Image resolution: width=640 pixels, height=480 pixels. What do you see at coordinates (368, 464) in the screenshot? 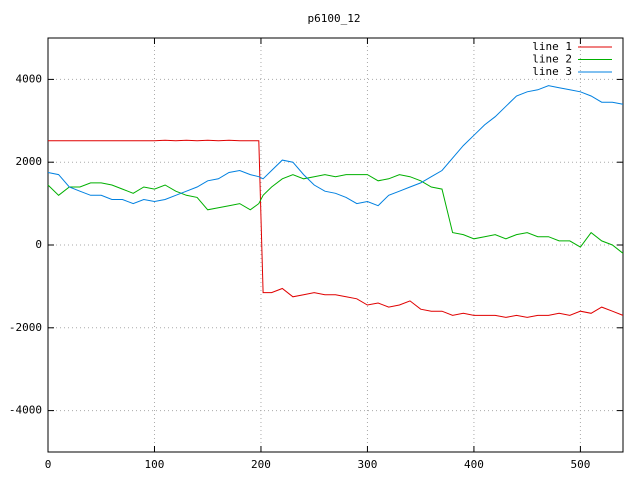
I see `x-tick-label: 300` at bounding box center [368, 464].